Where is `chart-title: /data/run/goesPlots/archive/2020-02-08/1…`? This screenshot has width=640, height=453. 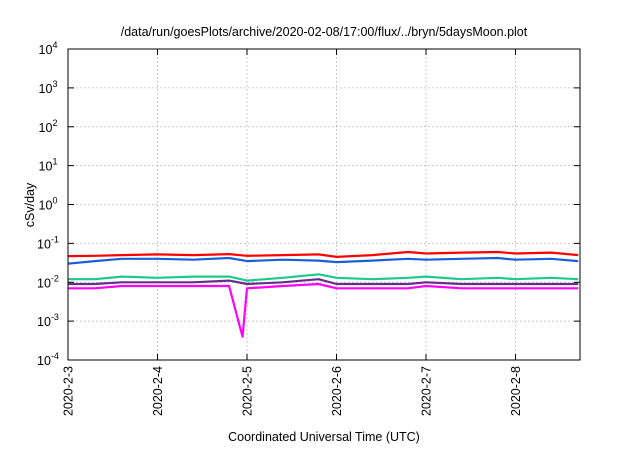 chart-title: /data/run/goesPlots/archive/2020-02-08/1… is located at coordinates (324, 32).